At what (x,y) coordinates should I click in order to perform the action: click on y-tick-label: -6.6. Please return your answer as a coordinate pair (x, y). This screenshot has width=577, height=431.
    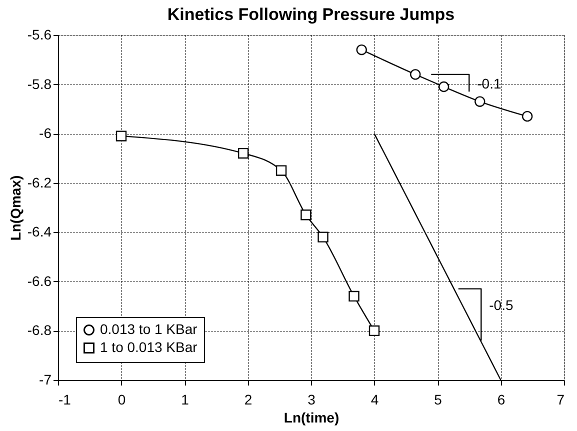
    Looking at the image, I should click on (39, 280).